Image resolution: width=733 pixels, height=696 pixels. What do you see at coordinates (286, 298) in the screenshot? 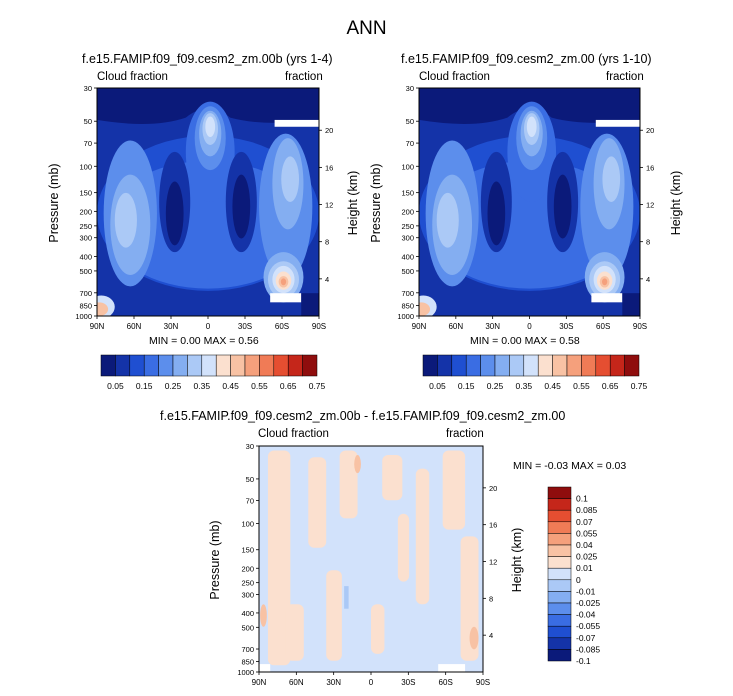
I see `panel-1-missing-surface` at bounding box center [286, 298].